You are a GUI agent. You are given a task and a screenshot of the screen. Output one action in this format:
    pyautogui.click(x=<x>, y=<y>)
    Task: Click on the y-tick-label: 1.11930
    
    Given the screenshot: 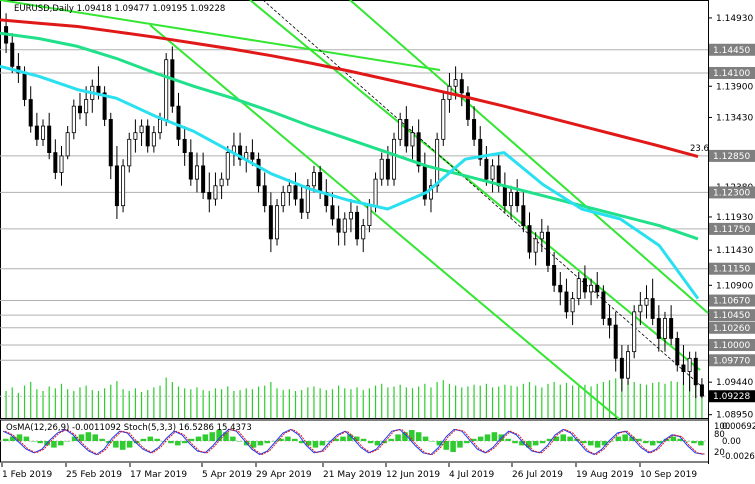 What is the action you would take?
    pyautogui.click(x=734, y=218)
    